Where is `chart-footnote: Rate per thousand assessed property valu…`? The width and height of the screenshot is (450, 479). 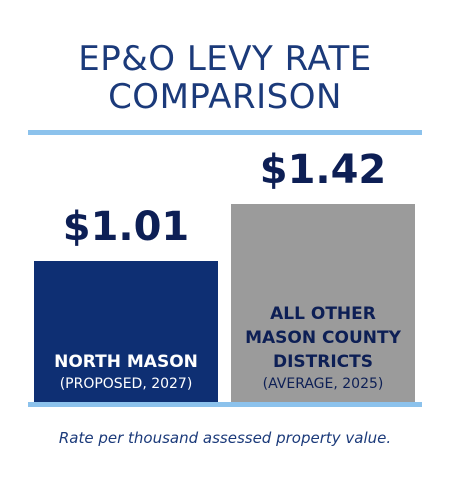
chart-footnote: Rate per thousand assessed property valu… is located at coordinates (225, 438).